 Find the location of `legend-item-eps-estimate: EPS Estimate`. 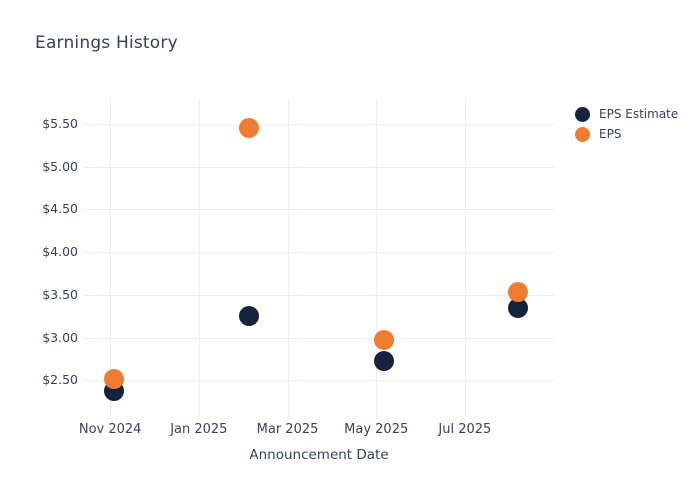

legend-item-eps-estimate: EPS Estimate is located at coordinates (626, 114).